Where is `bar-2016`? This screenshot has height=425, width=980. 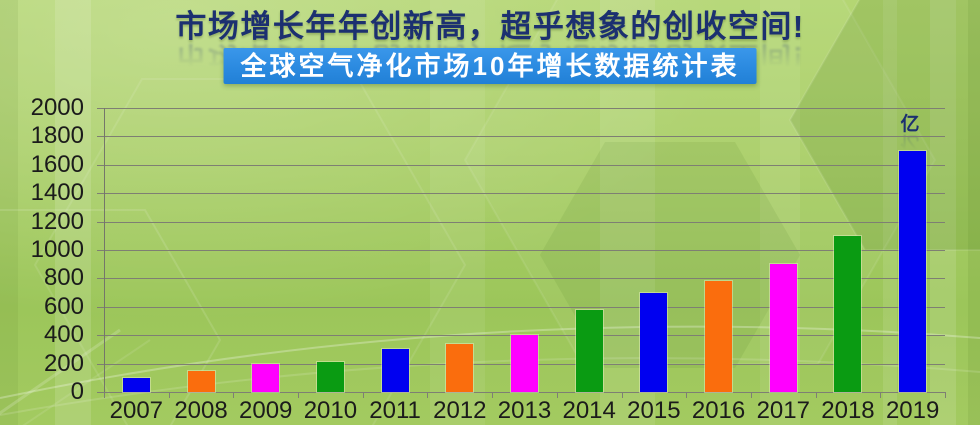 bar-2016 is located at coordinates (719, 336).